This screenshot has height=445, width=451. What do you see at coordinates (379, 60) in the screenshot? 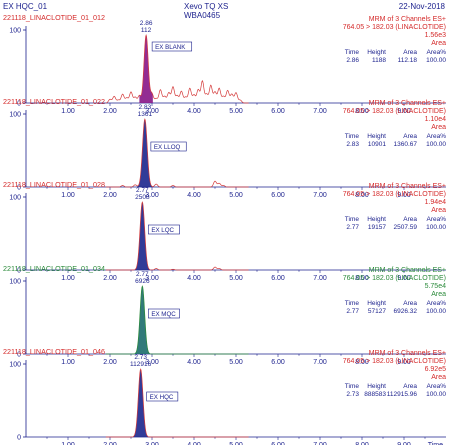
I see `table-cell: 1188` at bounding box center [379, 60].